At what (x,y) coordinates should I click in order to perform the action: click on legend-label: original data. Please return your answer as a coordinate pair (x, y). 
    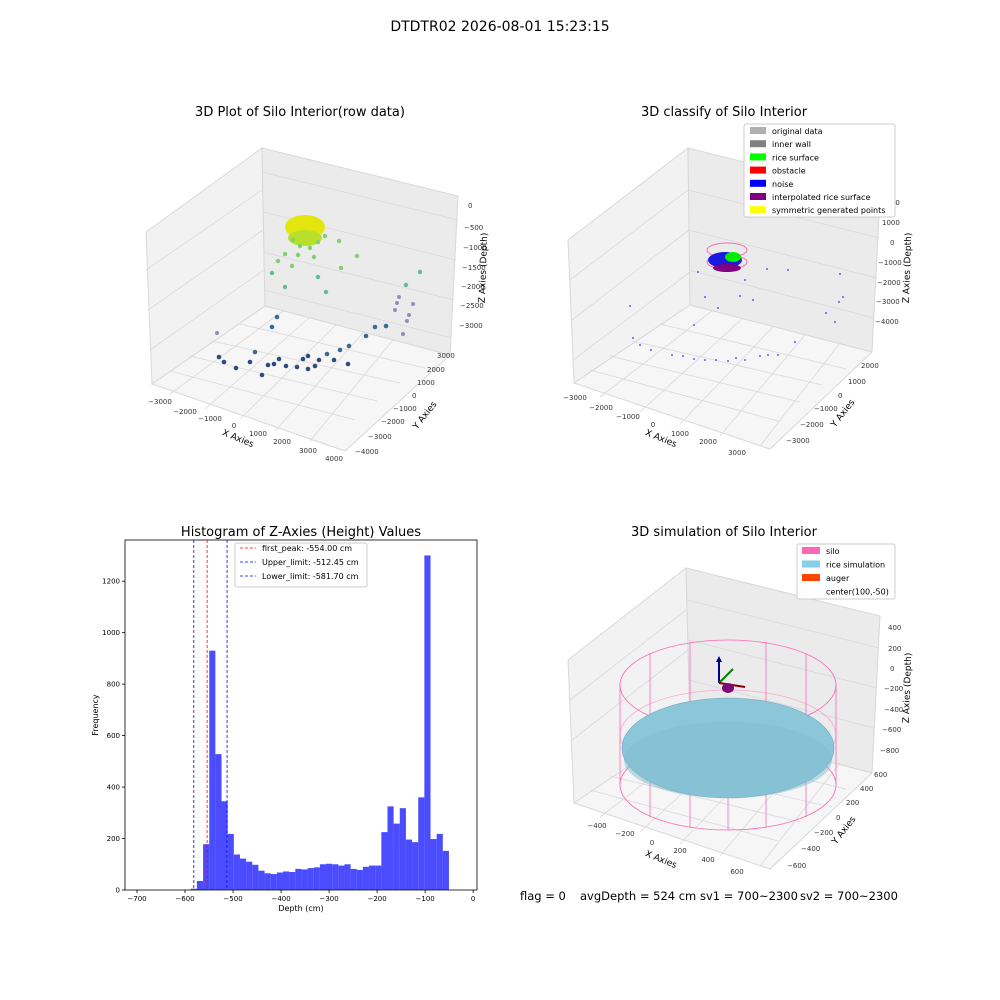
    Looking at the image, I should click on (797, 131).